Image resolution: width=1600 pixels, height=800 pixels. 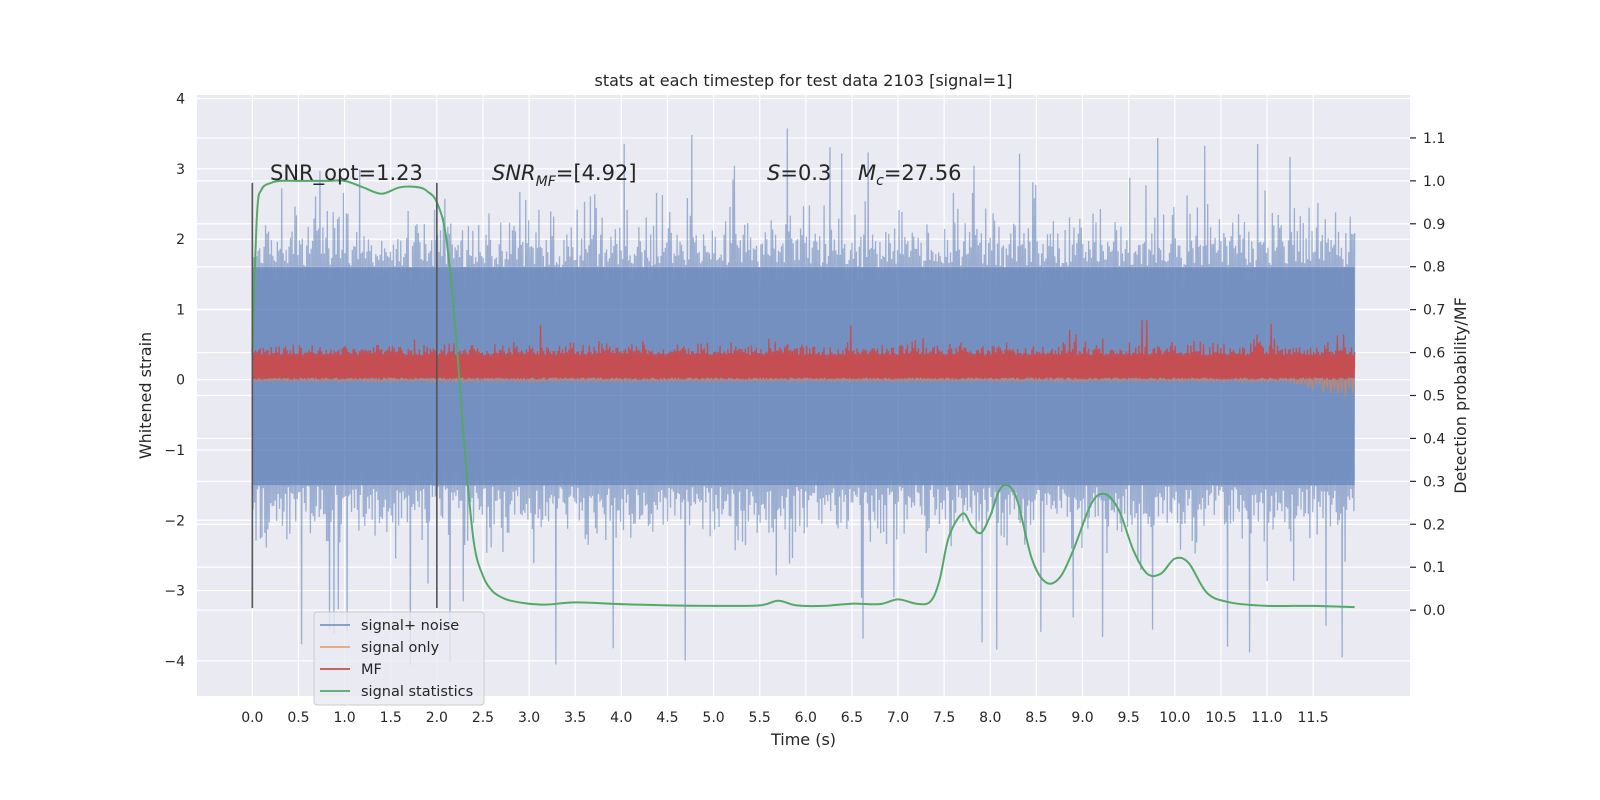 What do you see at coordinates (410, 626) in the screenshot?
I see `legend-label-signal-noise: signal+ noise` at bounding box center [410, 626].